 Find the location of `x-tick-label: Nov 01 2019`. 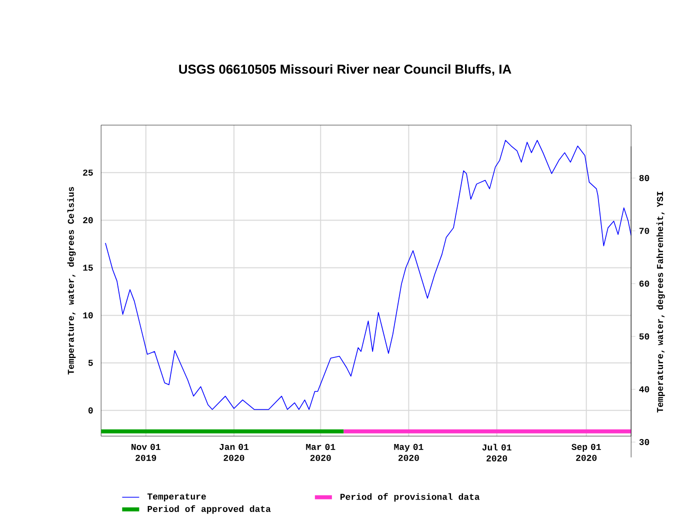

x-tick-label: Nov 01 2019 is located at coordinates (146, 452).